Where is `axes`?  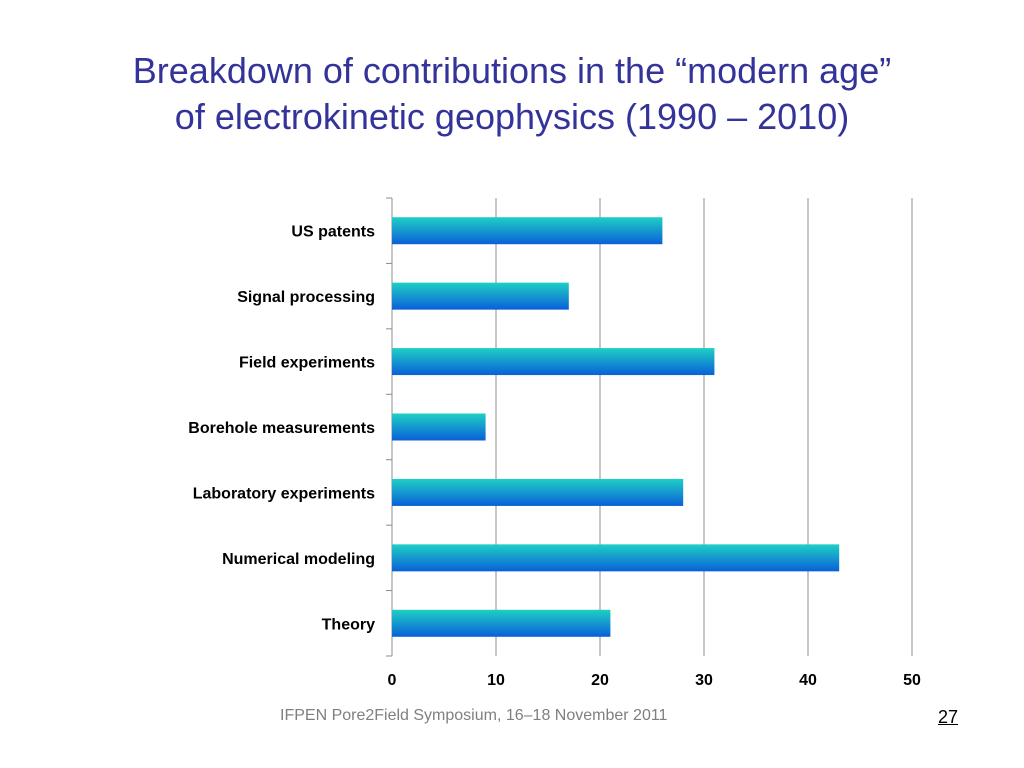 axes is located at coordinates (389, 427).